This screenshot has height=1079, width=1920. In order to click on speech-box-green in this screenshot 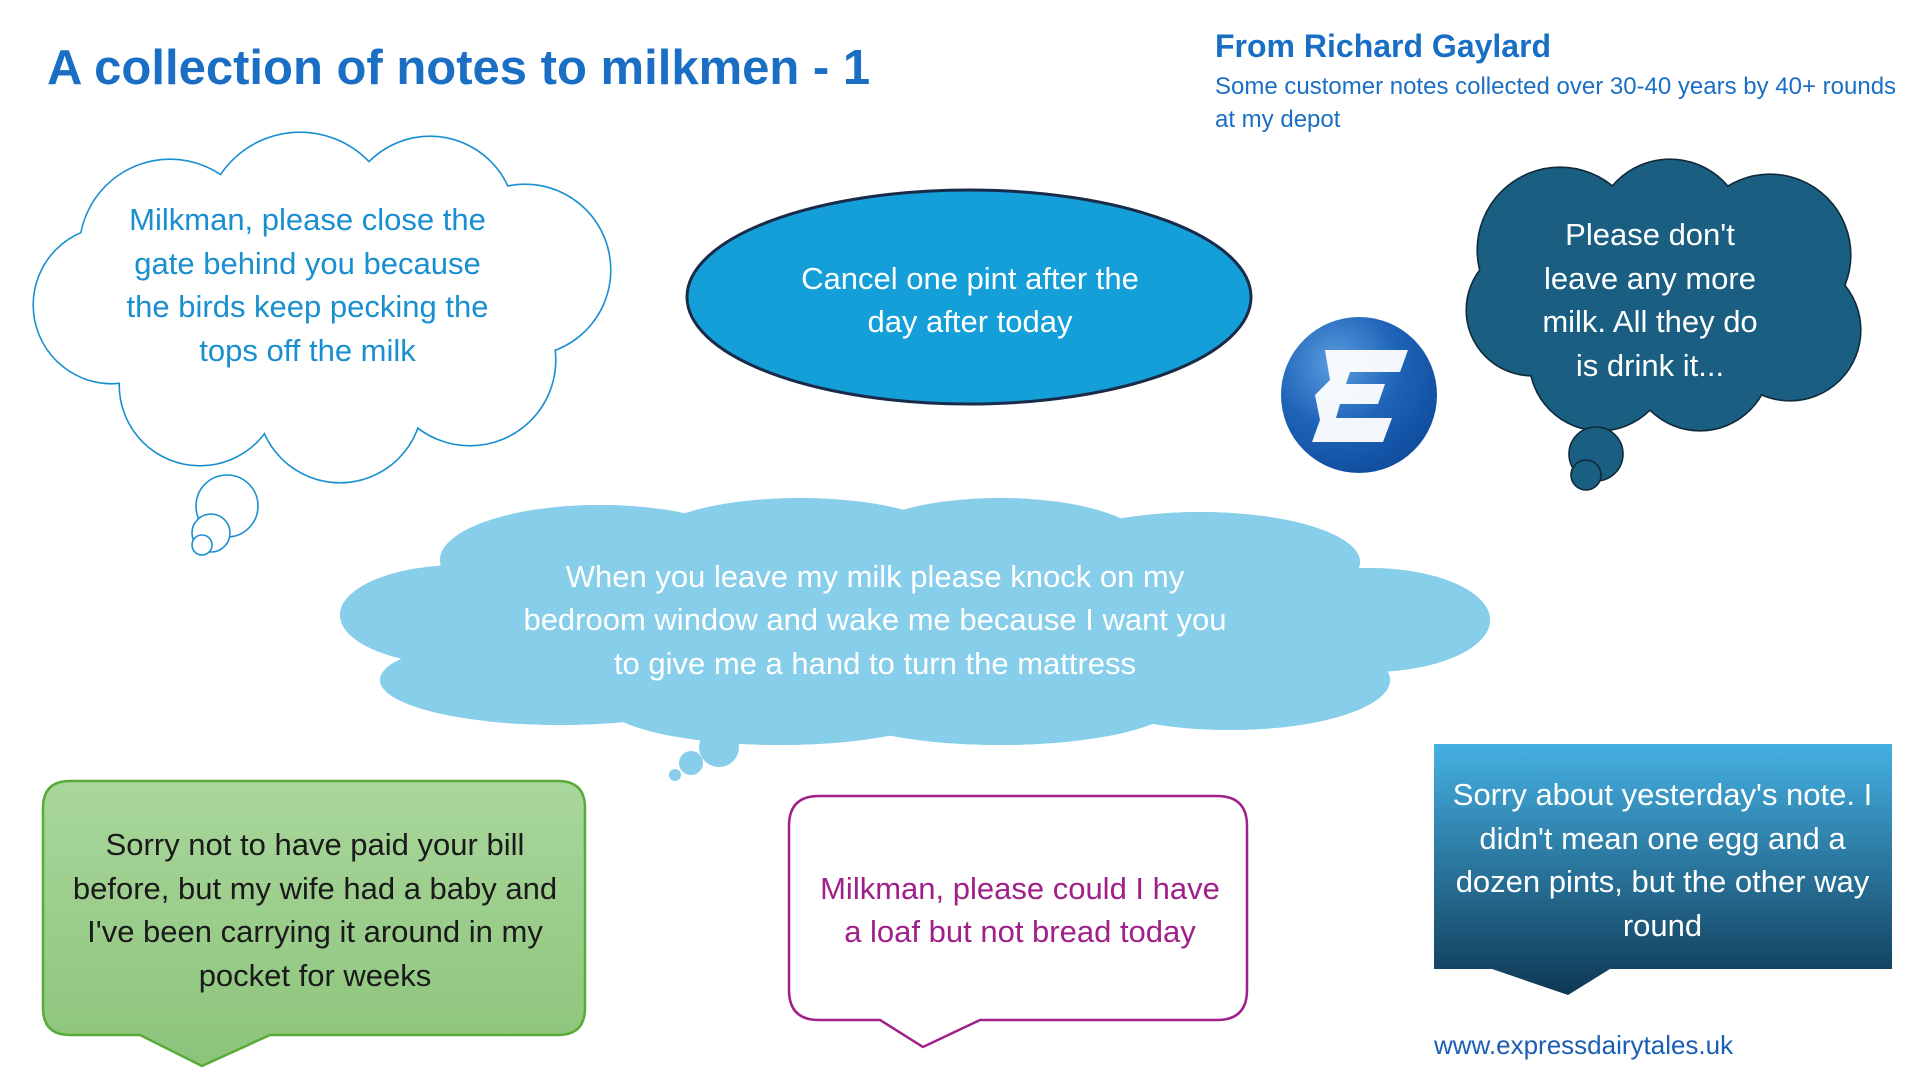, I will do `click(314, 923)`.